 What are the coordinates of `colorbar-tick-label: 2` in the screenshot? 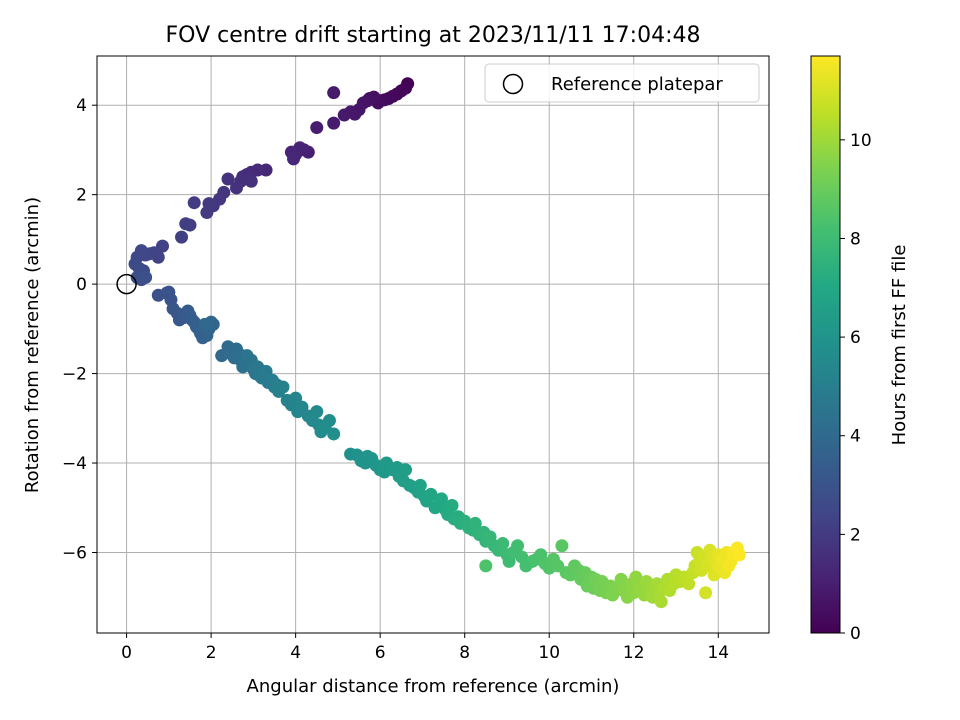 It's located at (855, 535).